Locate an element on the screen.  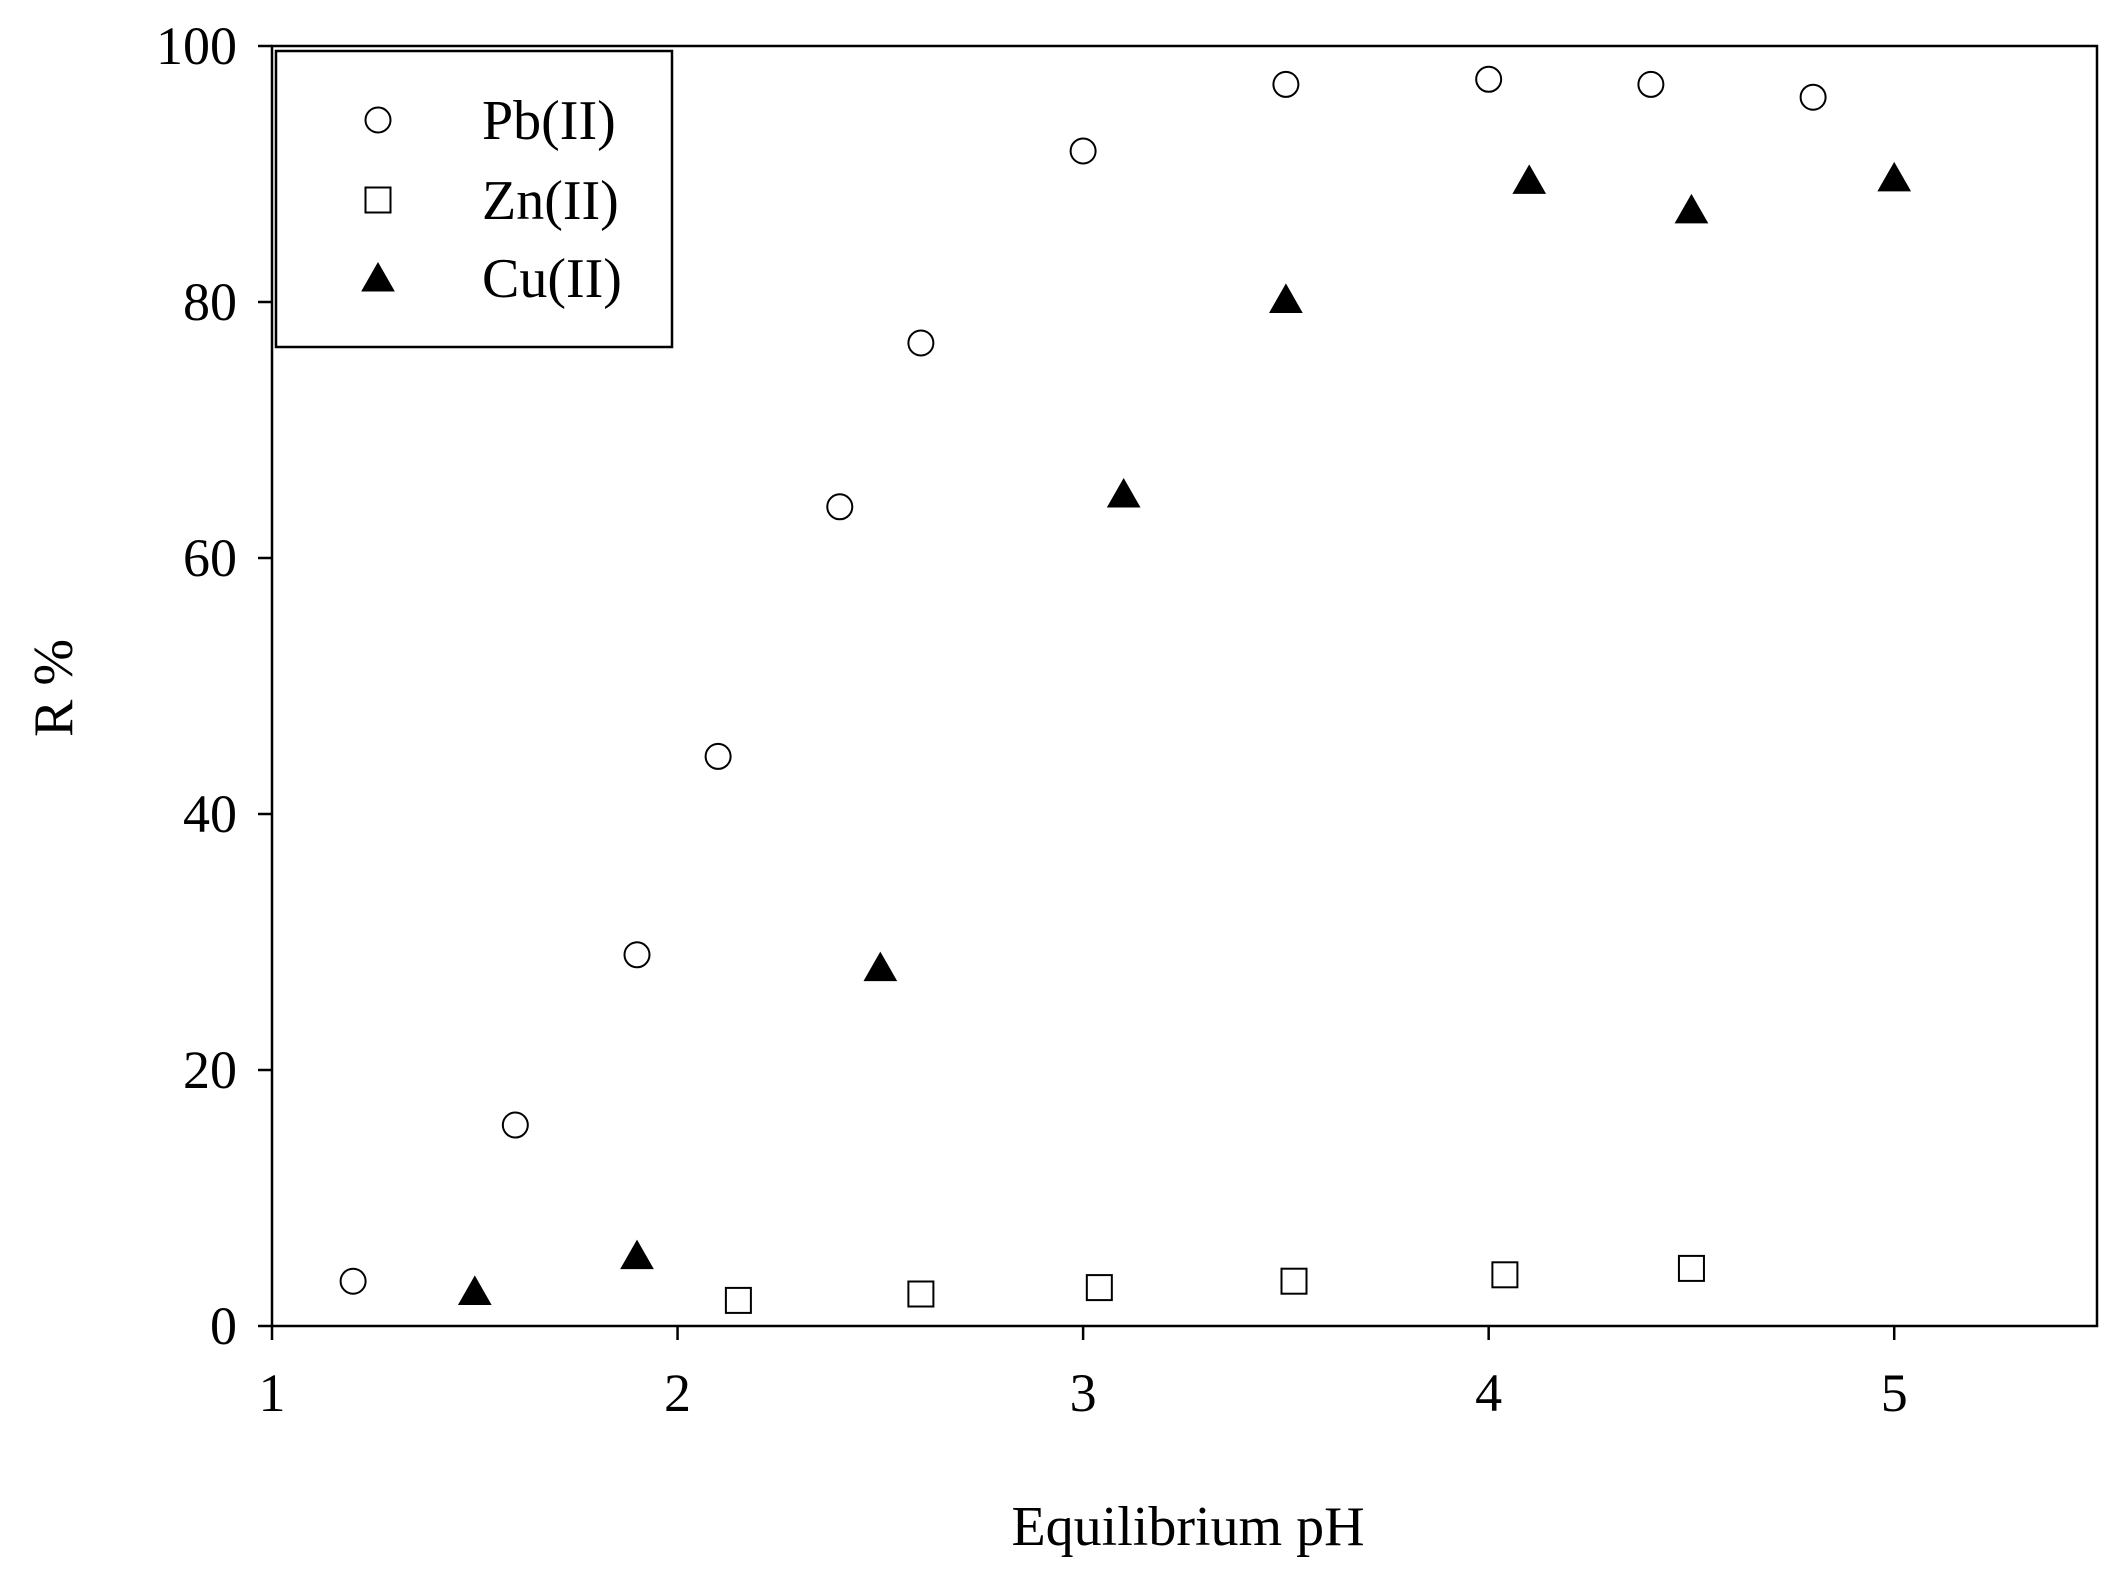
legend: Pb(II) Zn(II) Cu(II) is located at coordinates (474, 199).